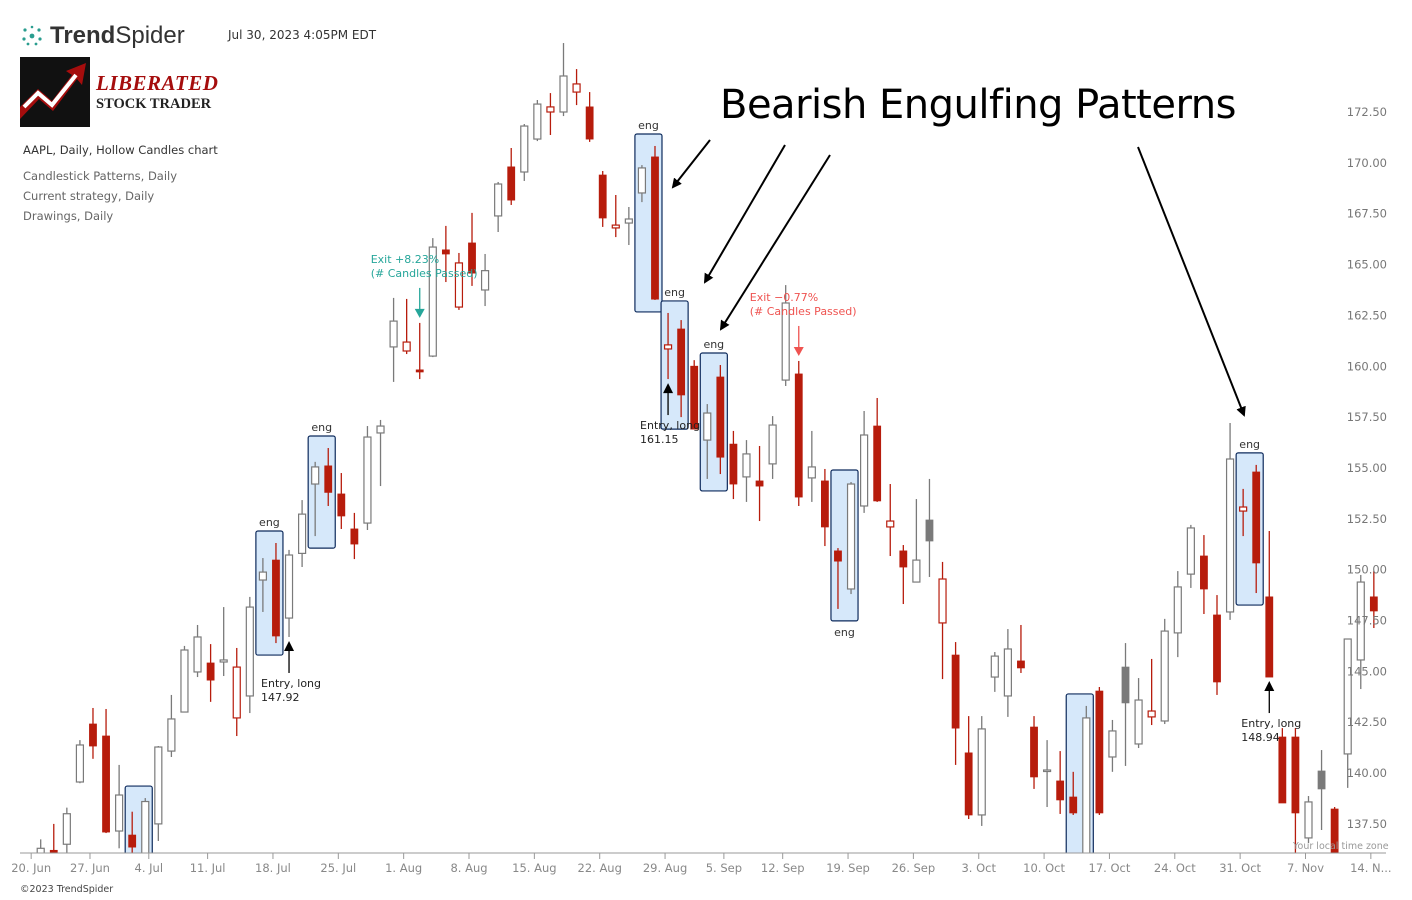 This screenshot has width=1412, height=900. I want to click on legend-layer: Drawings, Daily, so click(68, 216).